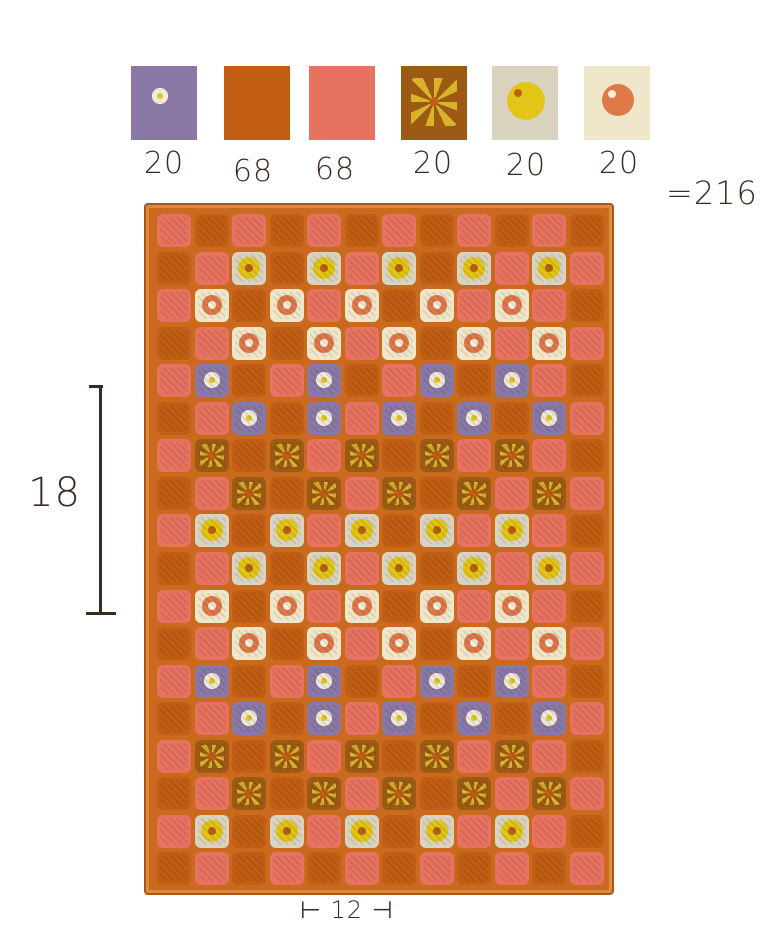 Image resolution: width=768 pixels, height=928 pixels. I want to click on count-olive: 20, so click(433, 163).